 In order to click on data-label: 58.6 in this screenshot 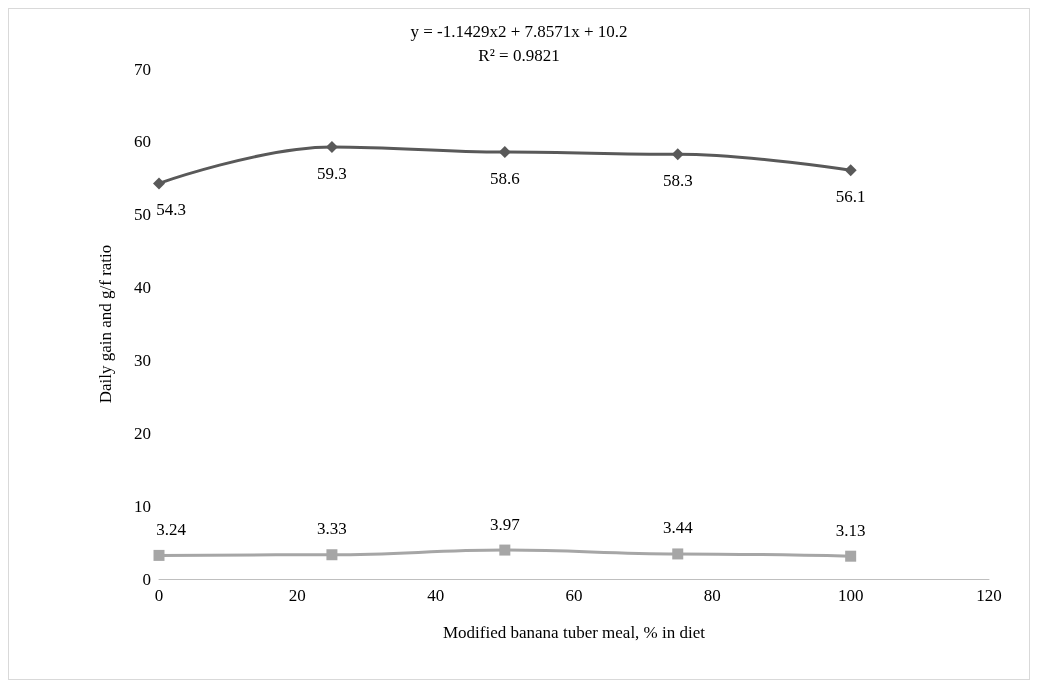, I will do `click(504, 179)`.